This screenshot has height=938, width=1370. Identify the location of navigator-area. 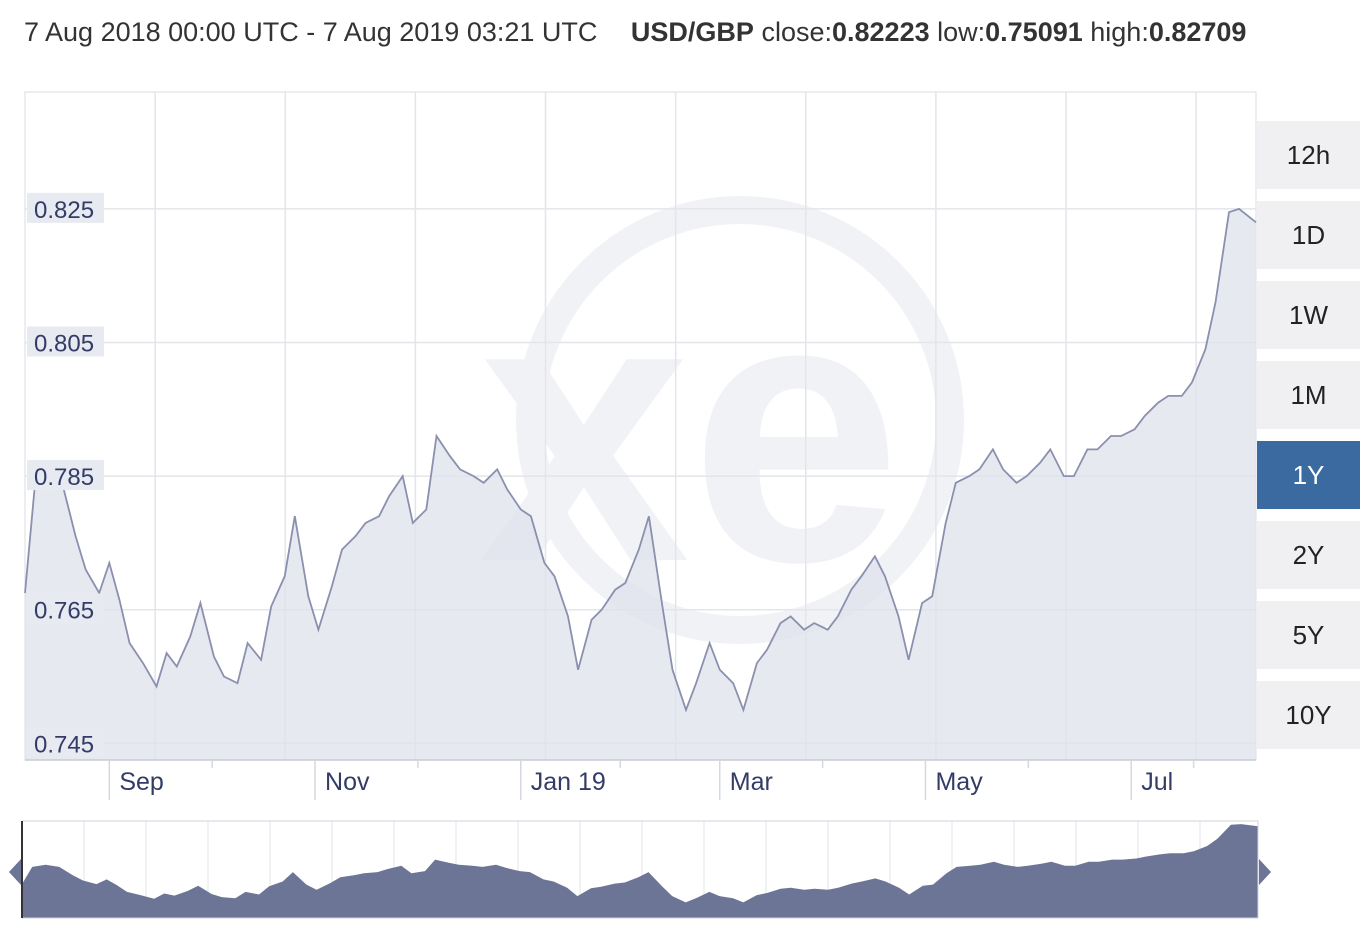
(640, 871).